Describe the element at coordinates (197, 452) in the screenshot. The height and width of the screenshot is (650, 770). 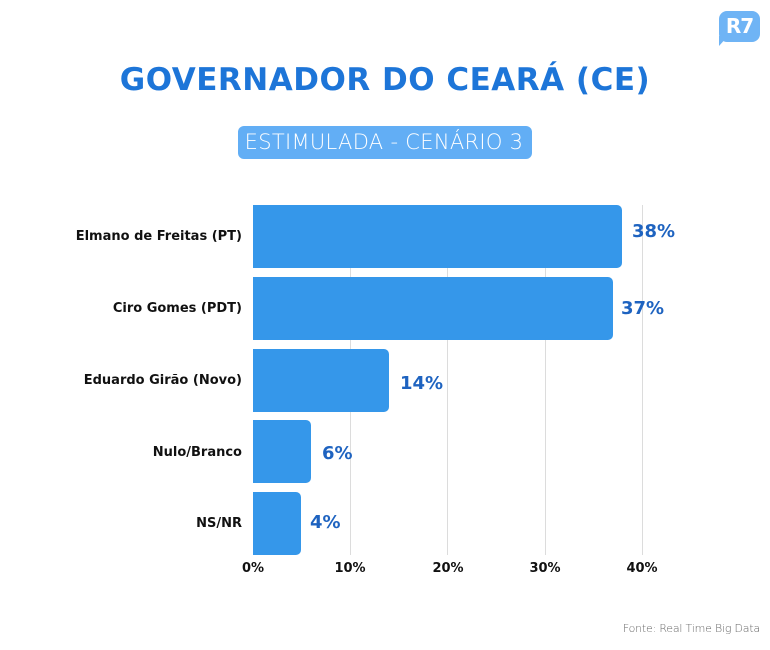
I see `category-label: Nulo/Branco` at that location.